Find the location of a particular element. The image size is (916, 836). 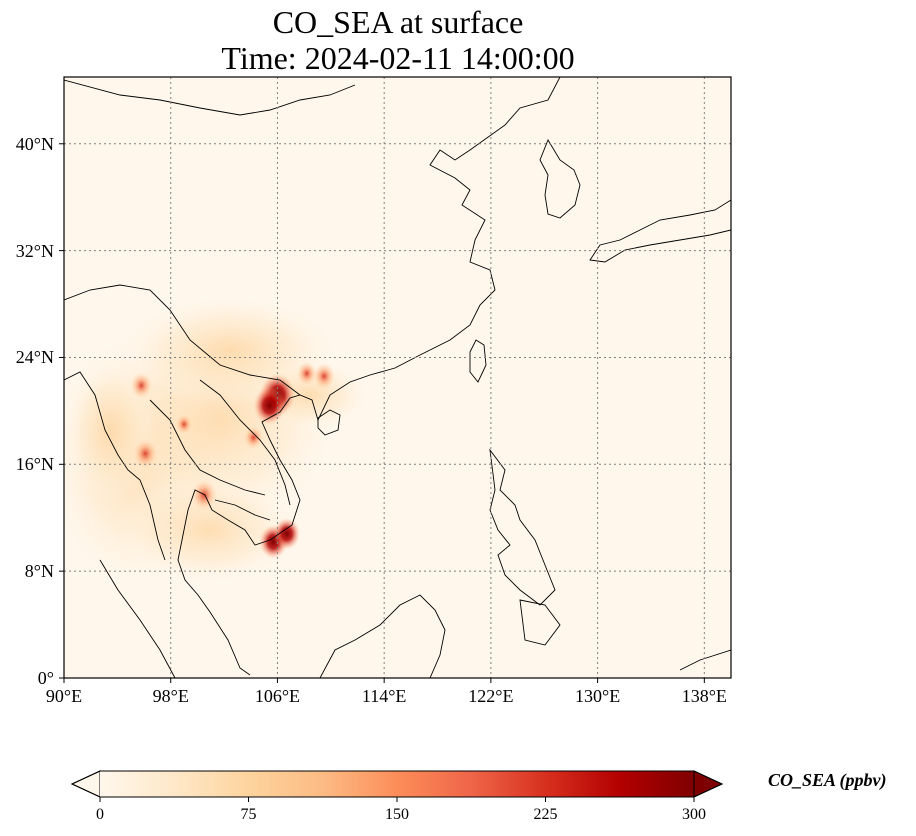

lat-tick-label-3: 24°N is located at coordinates (34, 357).